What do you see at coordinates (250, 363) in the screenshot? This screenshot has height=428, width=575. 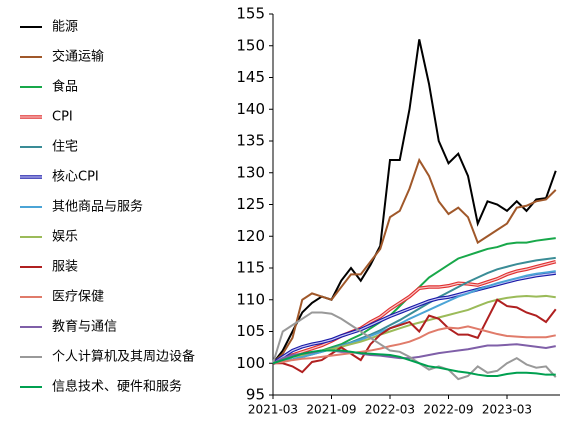 I see `y-tick-label: 100` at bounding box center [250, 363].